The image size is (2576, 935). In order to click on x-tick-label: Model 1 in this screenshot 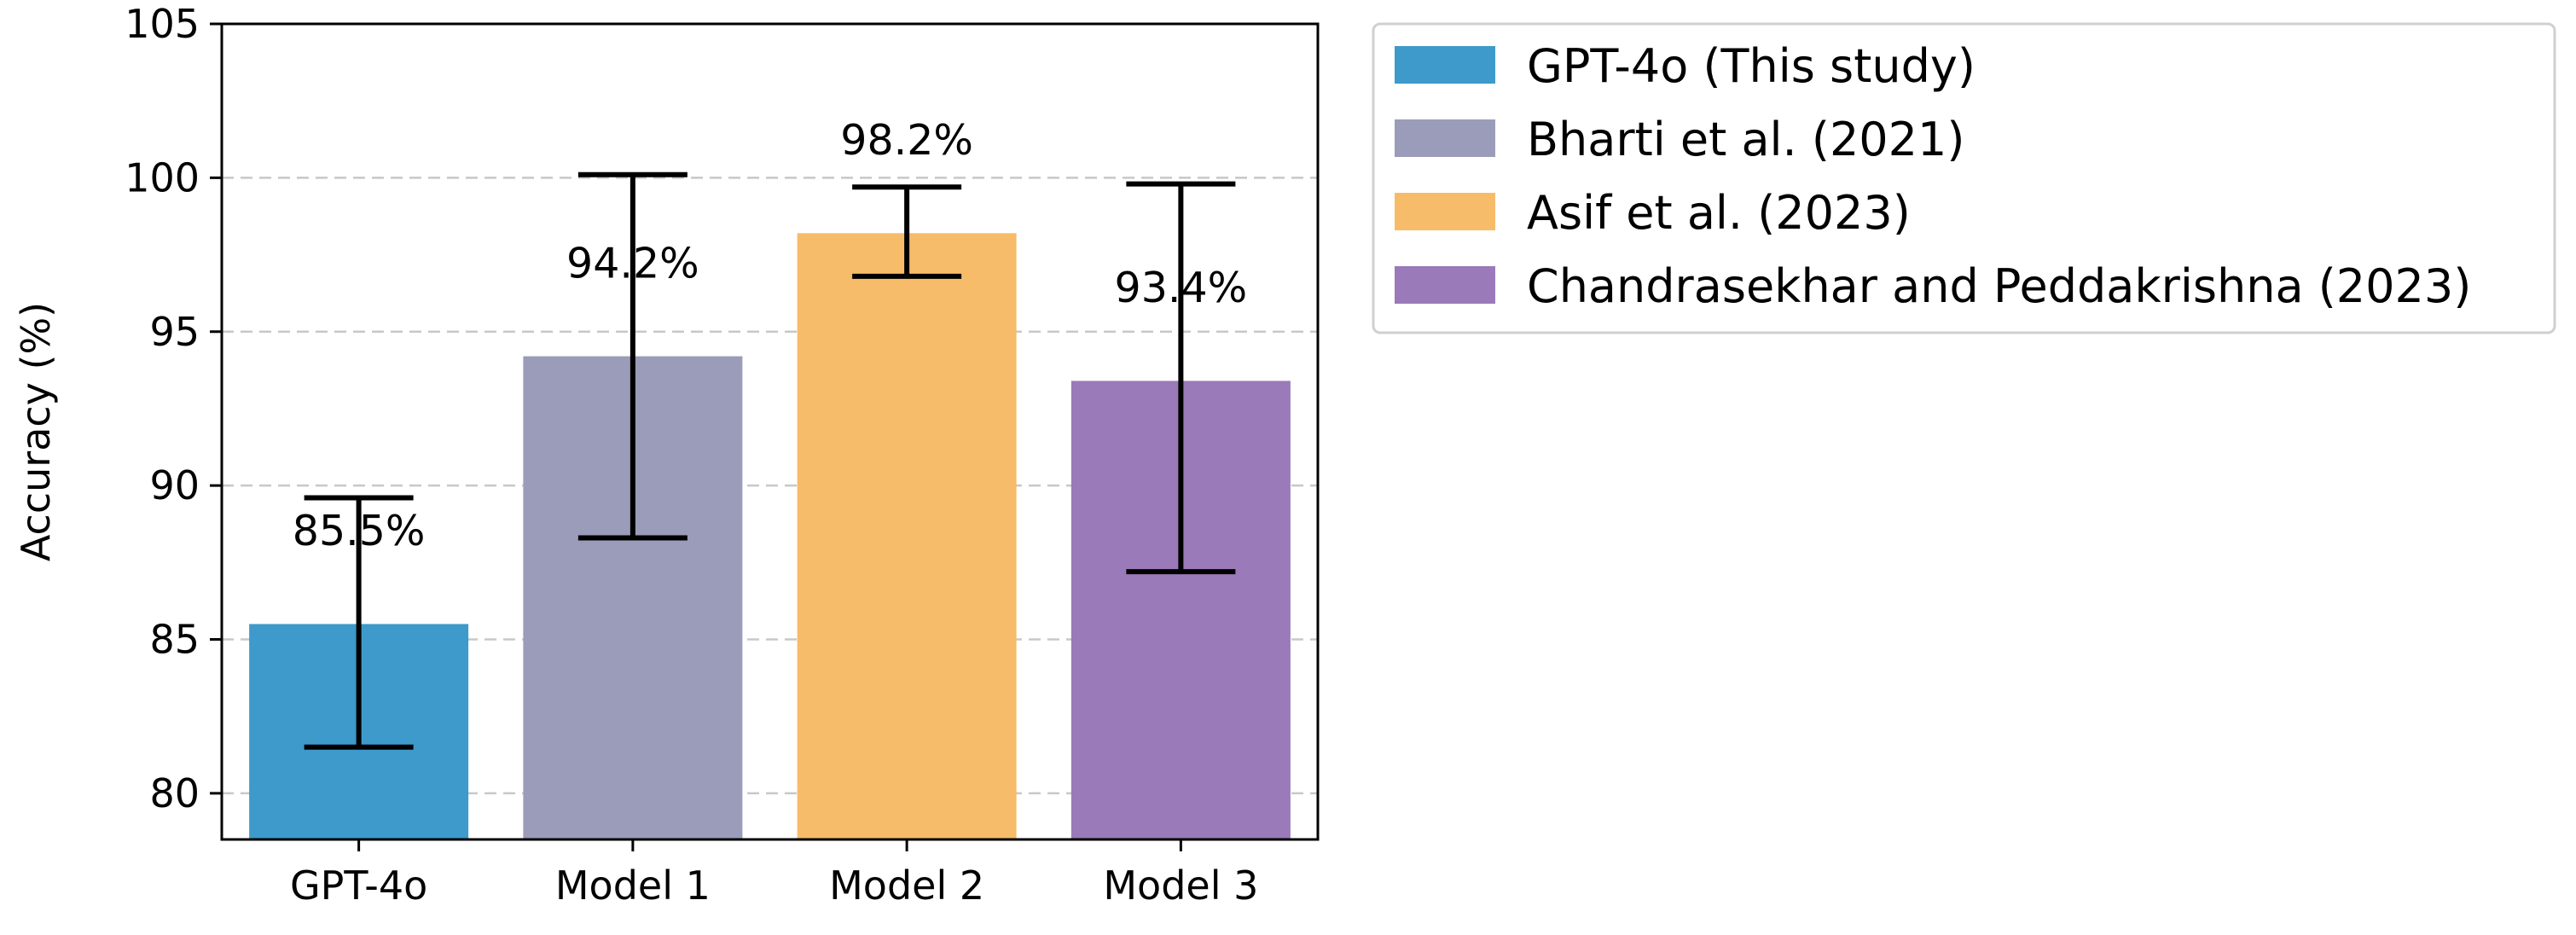, I will do `click(633, 885)`.